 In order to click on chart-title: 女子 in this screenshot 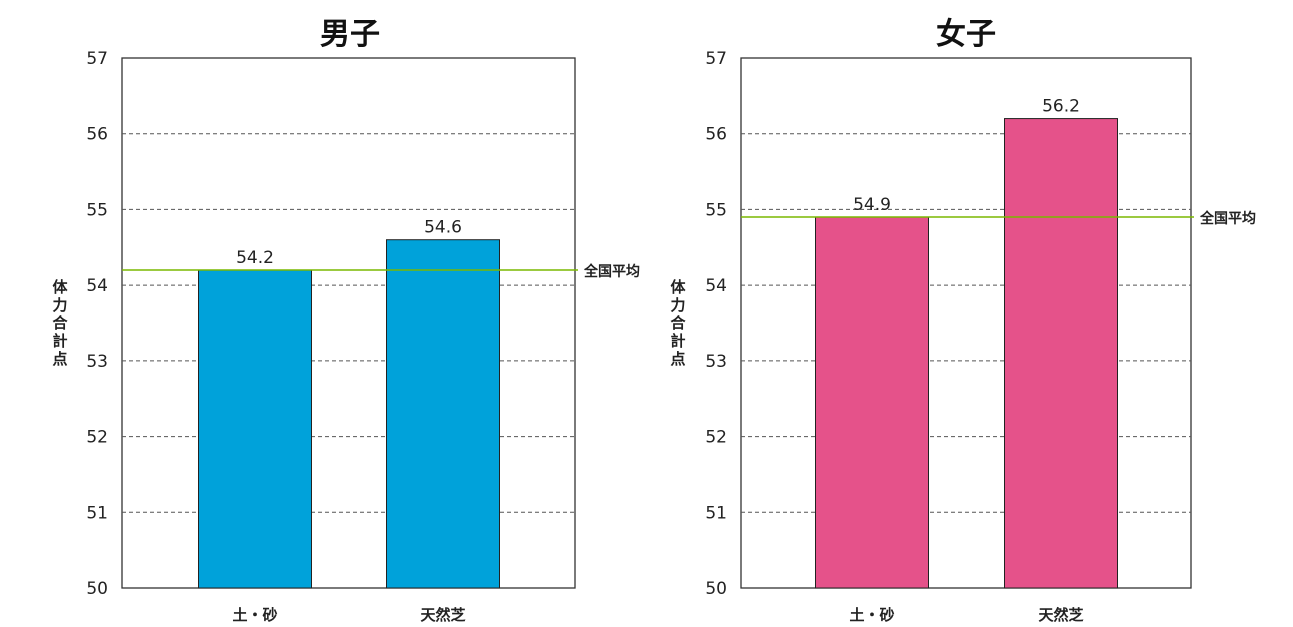, I will do `click(966, 34)`.